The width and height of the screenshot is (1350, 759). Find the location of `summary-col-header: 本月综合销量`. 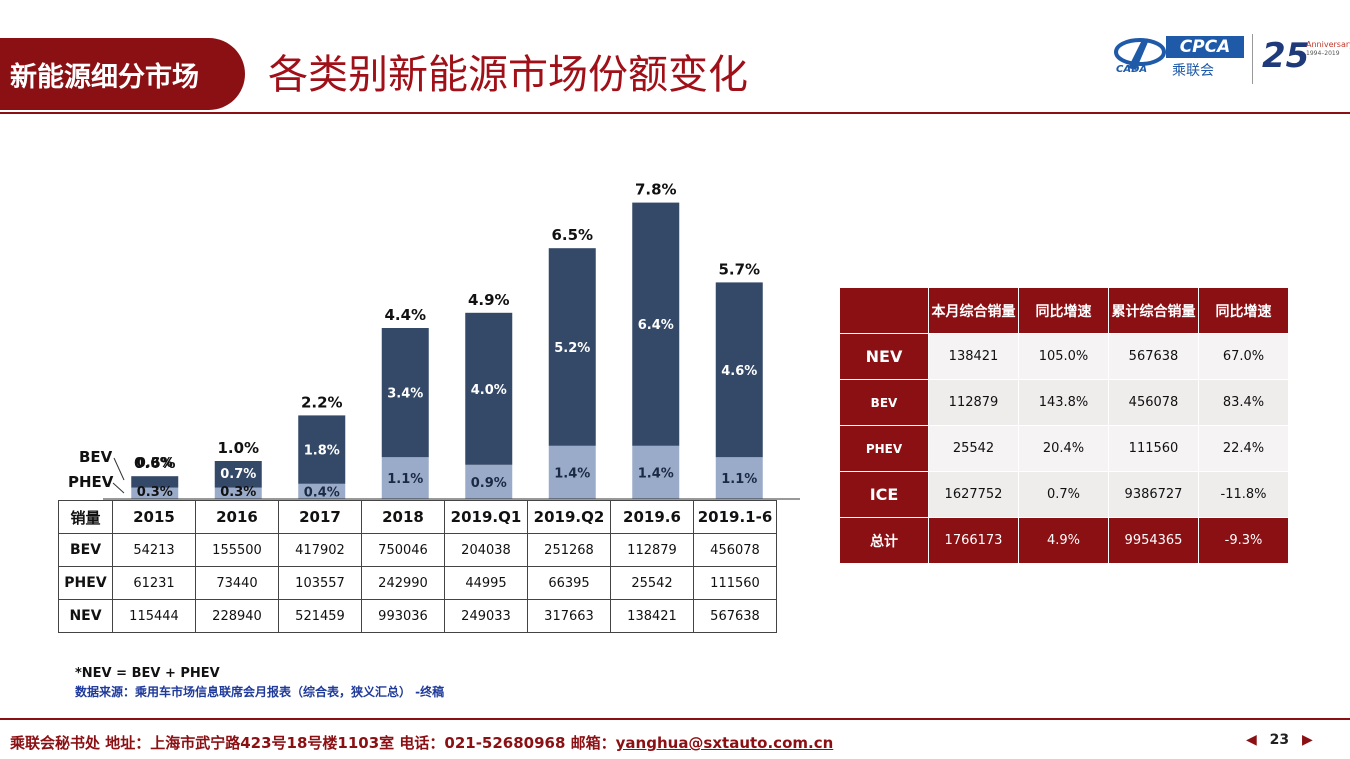

summary-col-header: 本月综合销量 is located at coordinates (973, 310).